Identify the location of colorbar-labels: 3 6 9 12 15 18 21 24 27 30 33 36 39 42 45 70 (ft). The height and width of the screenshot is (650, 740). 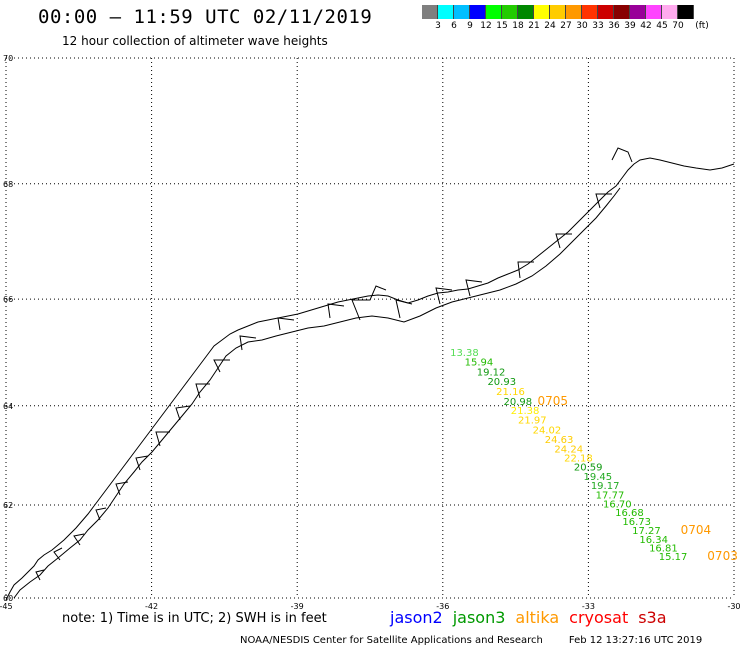
(581, 27).